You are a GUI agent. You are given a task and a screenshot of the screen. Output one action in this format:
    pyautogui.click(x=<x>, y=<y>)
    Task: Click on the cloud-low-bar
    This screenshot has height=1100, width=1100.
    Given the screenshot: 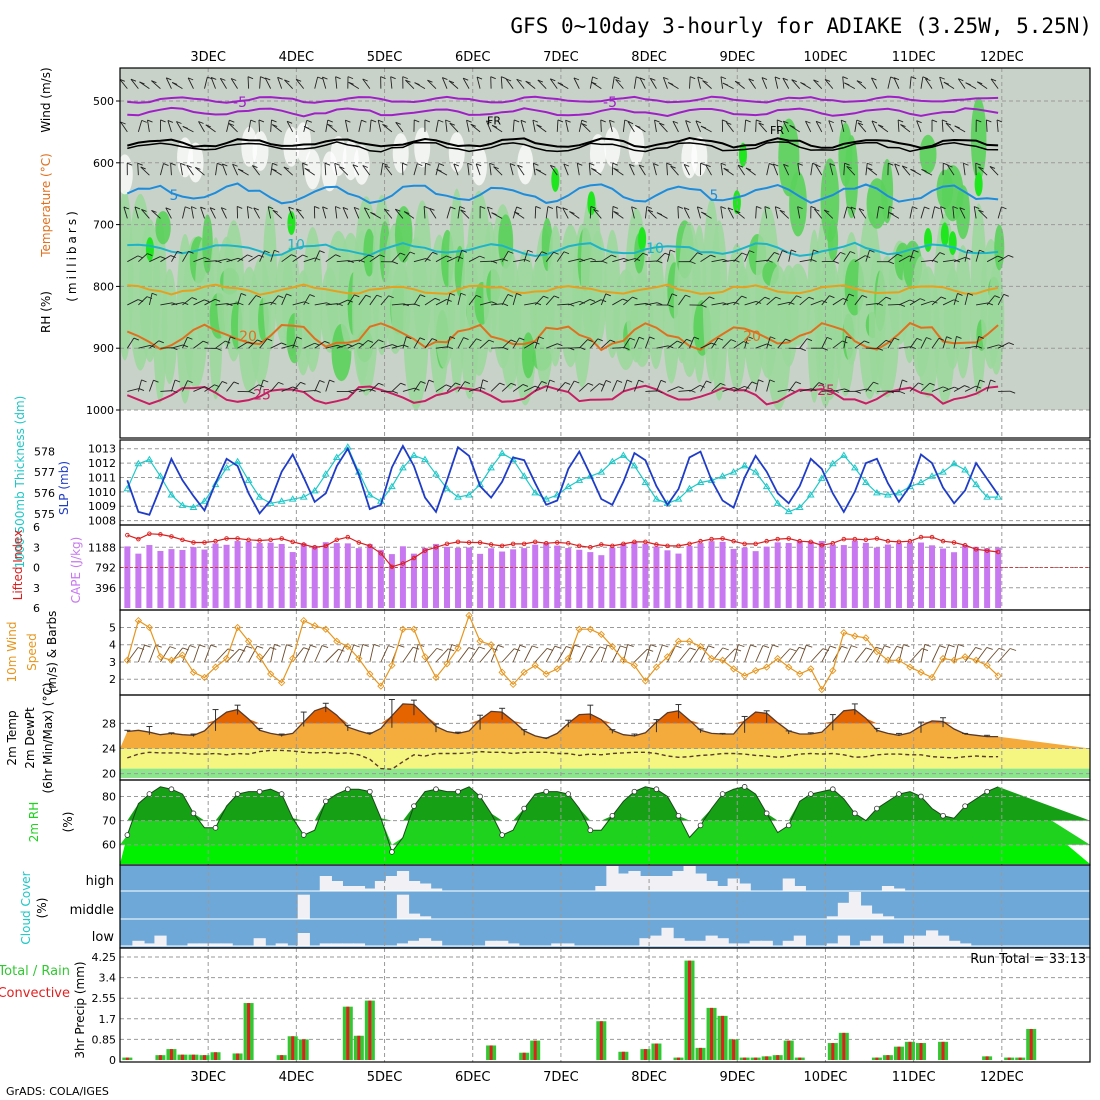 What is the action you would take?
    pyautogui.click(x=403, y=944)
    